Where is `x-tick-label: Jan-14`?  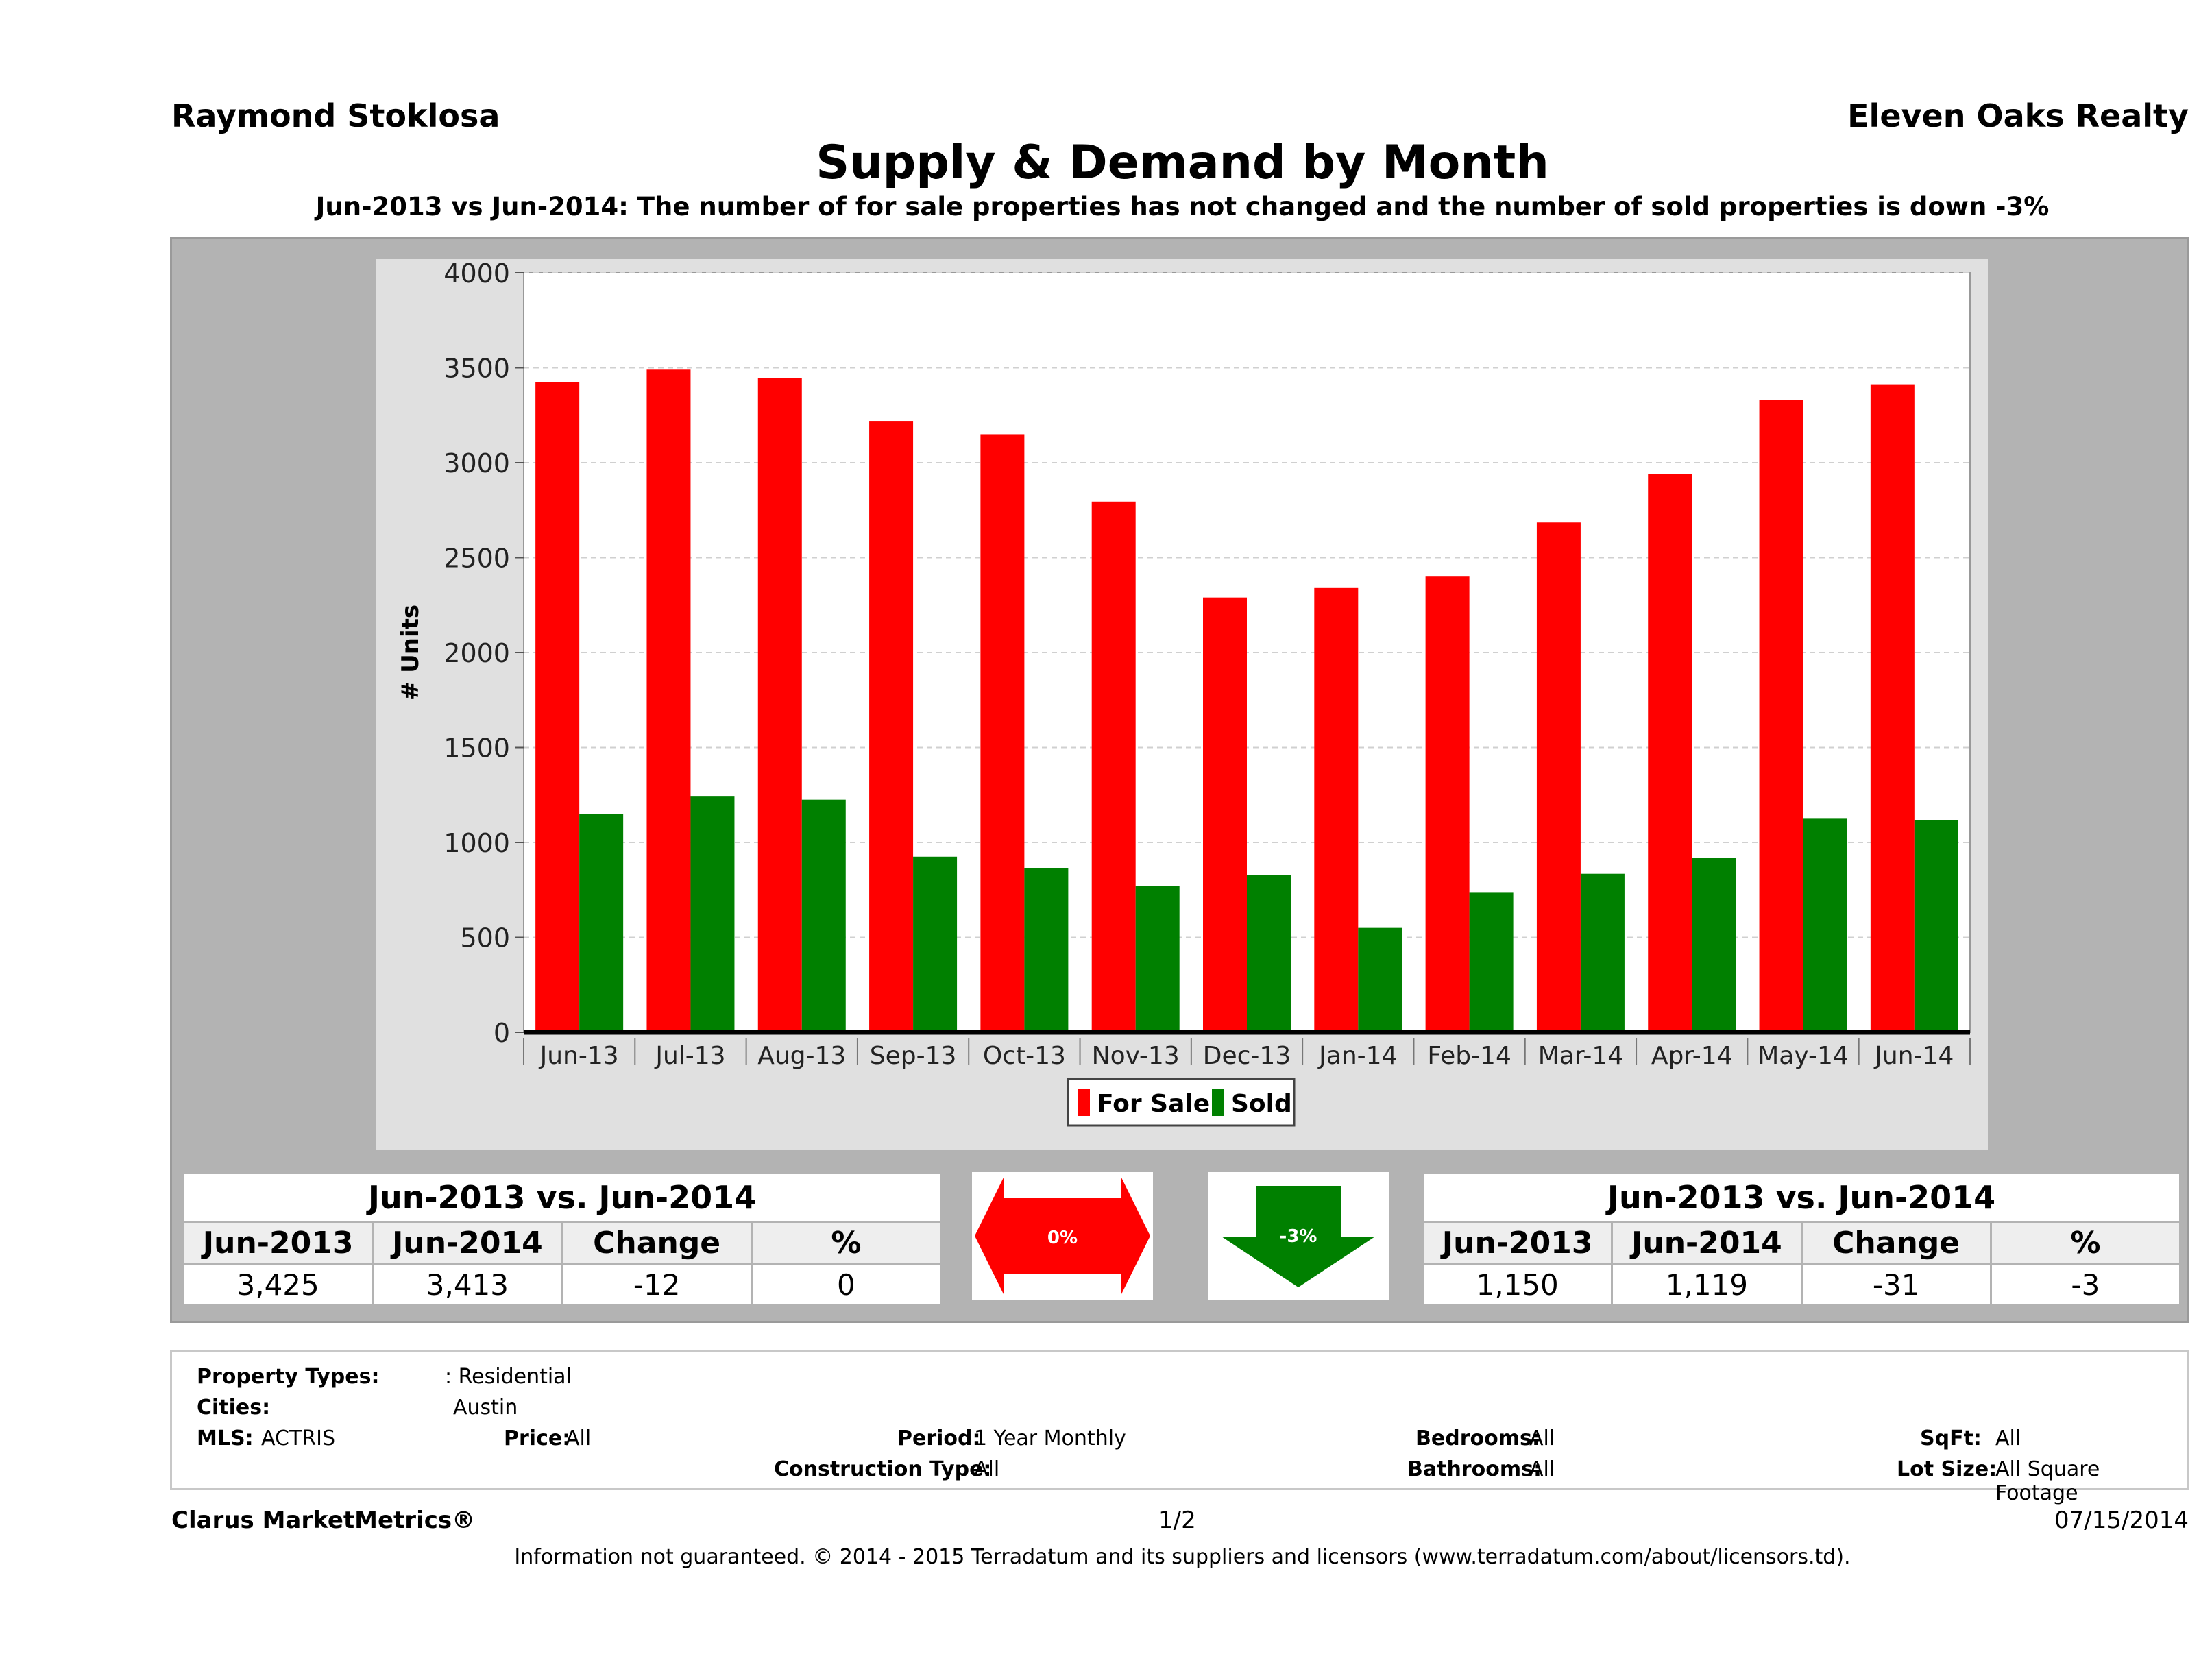 x-tick-label: Jan-14 is located at coordinates (1357, 1056).